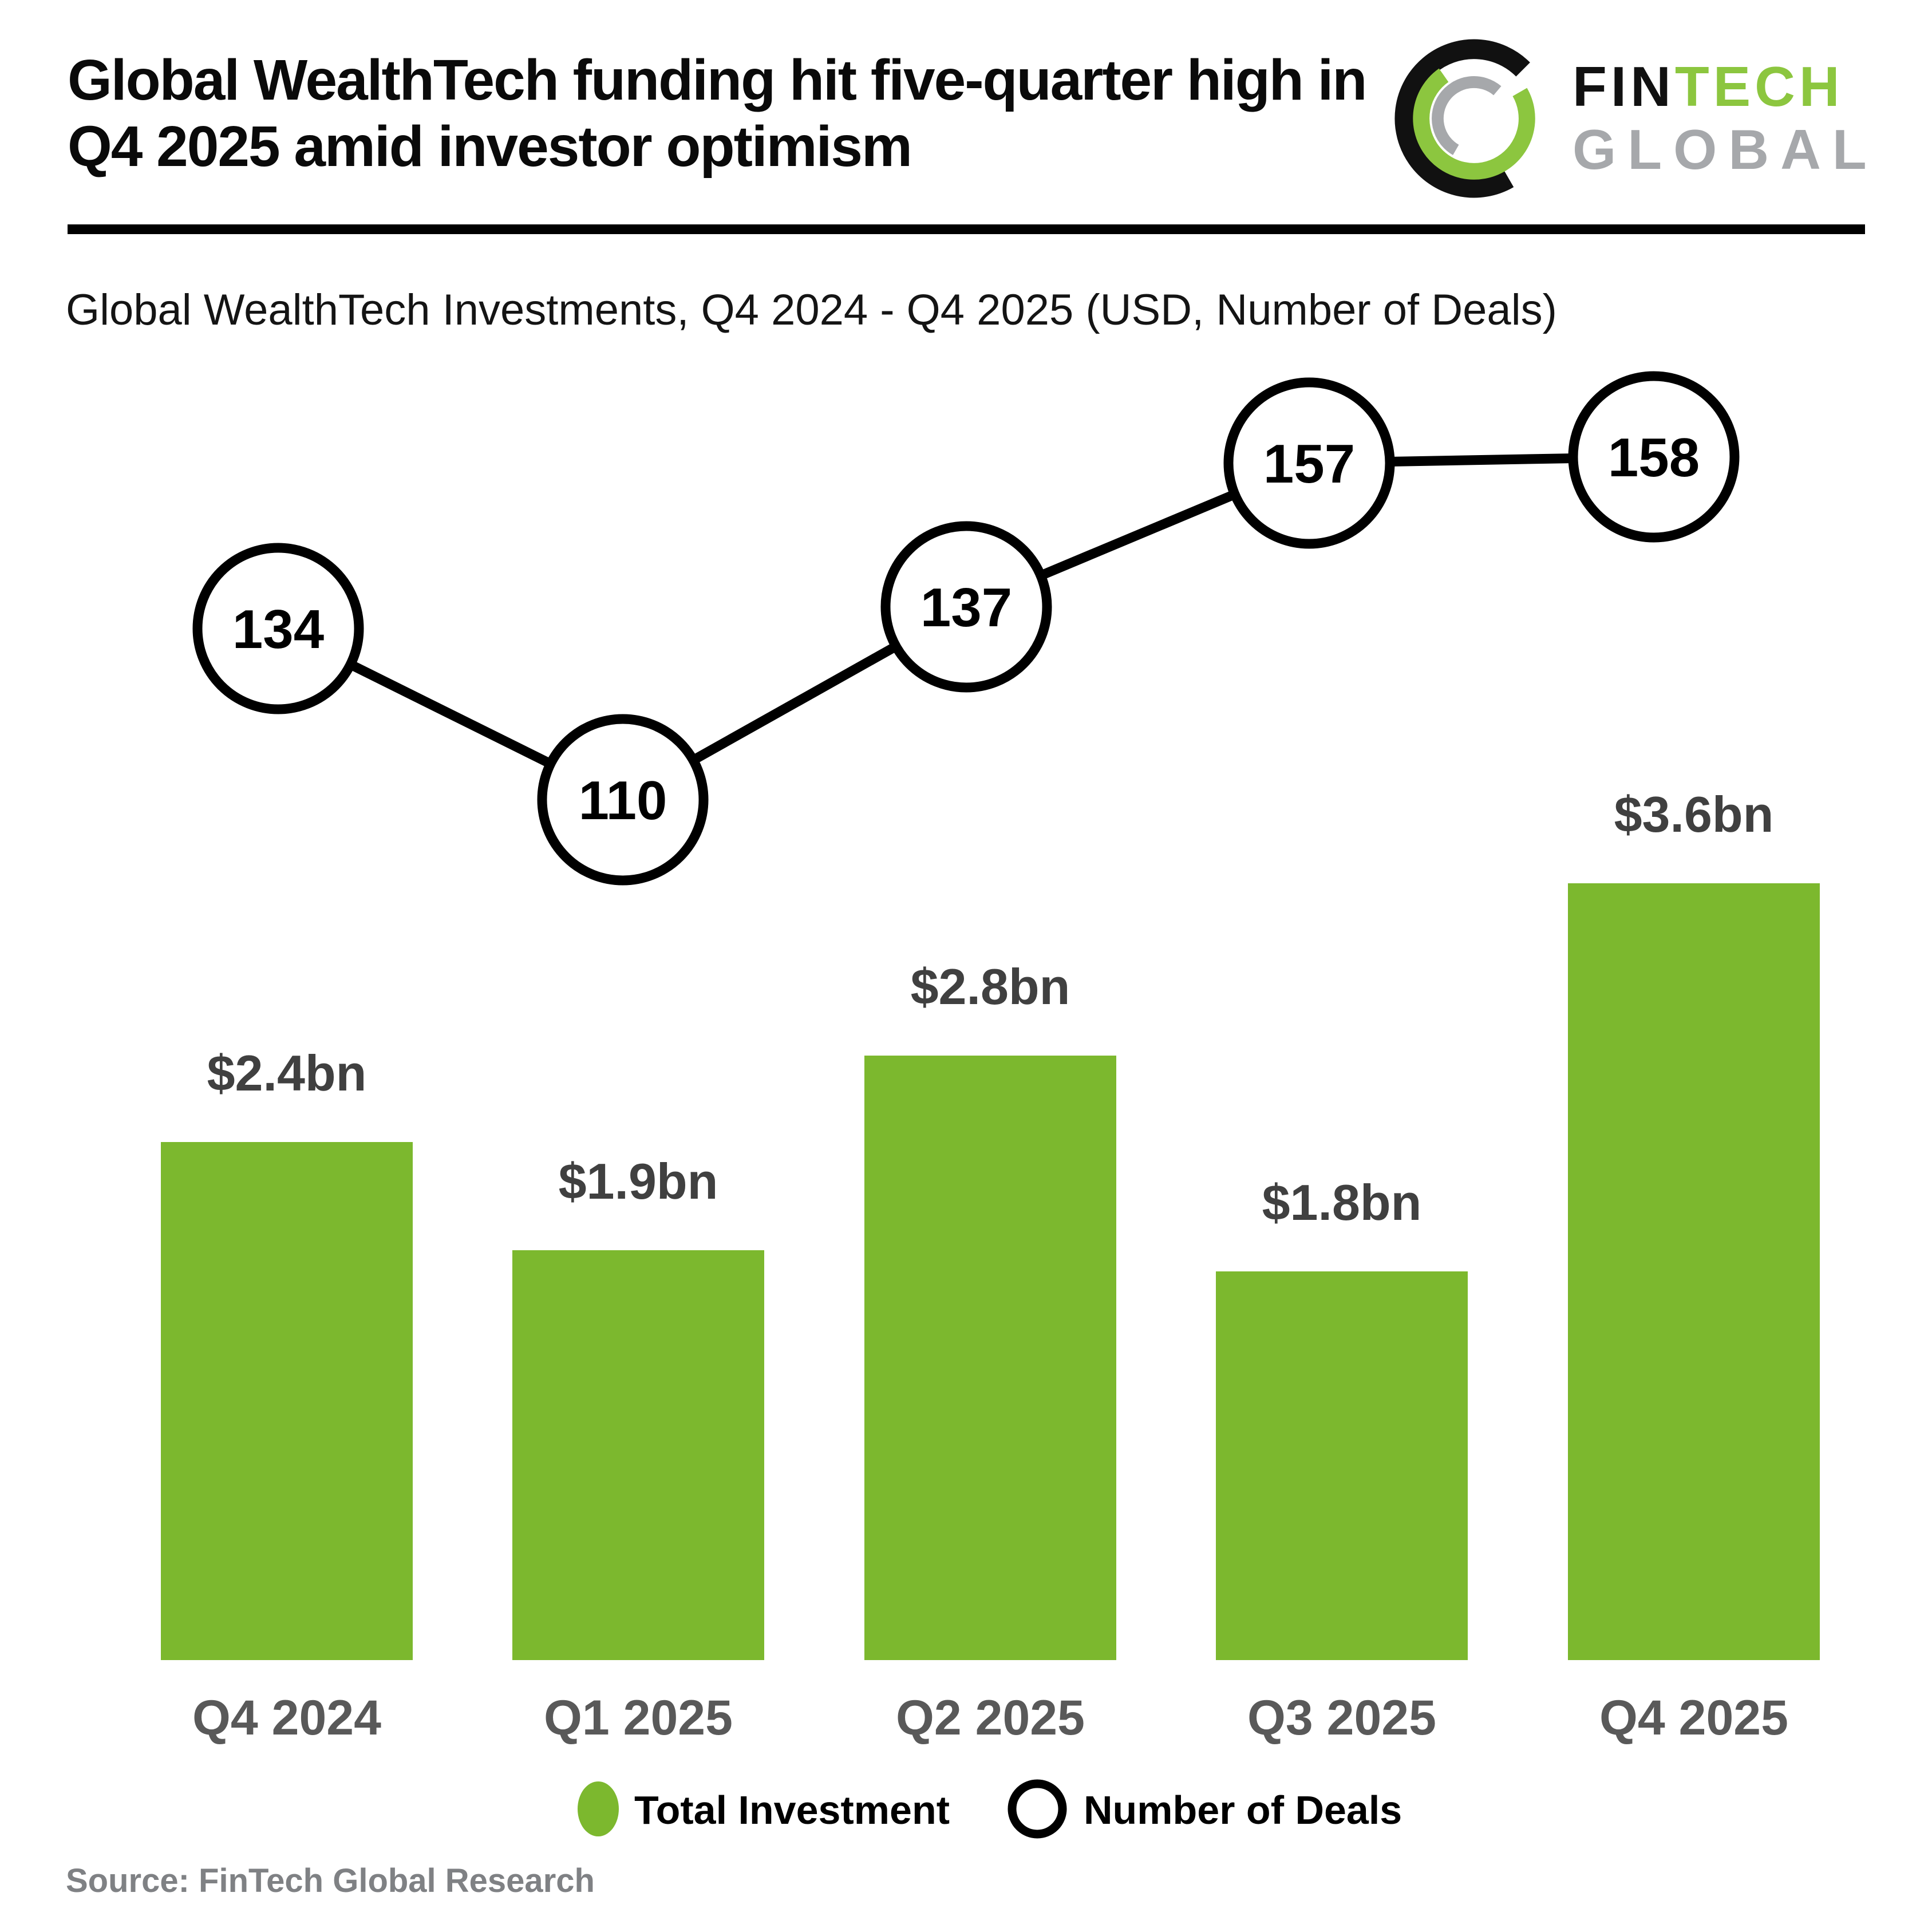 Image resolution: width=1932 pixels, height=1932 pixels. Describe the element at coordinates (286, 1717) in the screenshot. I see `x-label-q4-2024: Q4 2024` at that location.